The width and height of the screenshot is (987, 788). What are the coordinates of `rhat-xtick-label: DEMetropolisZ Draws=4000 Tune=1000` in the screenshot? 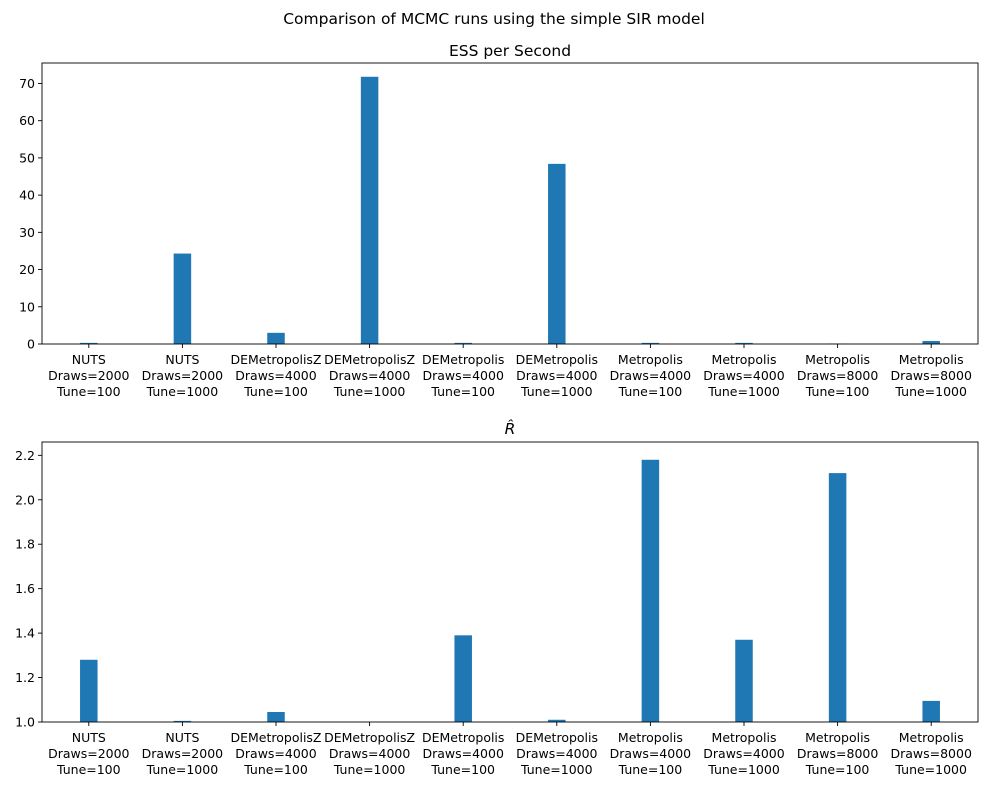 It's located at (369, 753).